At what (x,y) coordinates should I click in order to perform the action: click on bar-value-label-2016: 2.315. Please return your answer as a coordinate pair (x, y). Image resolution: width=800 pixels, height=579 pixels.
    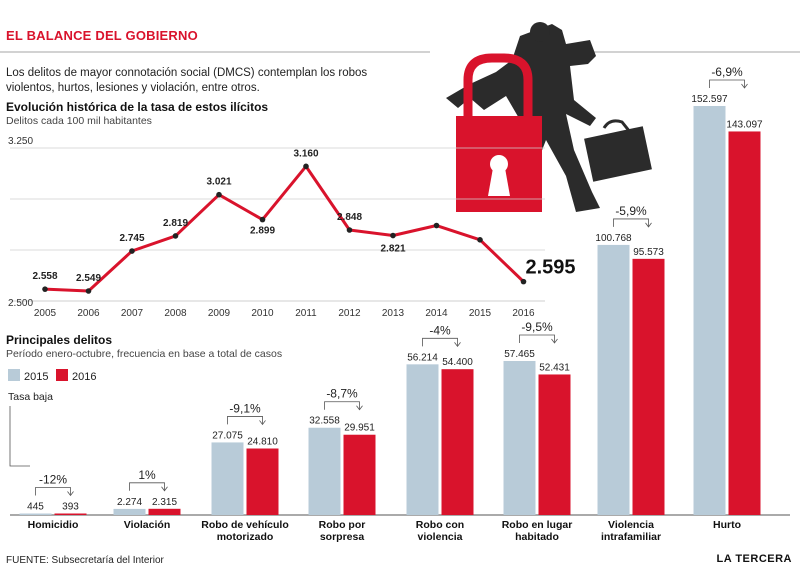
    Looking at the image, I should click on (164, 502).